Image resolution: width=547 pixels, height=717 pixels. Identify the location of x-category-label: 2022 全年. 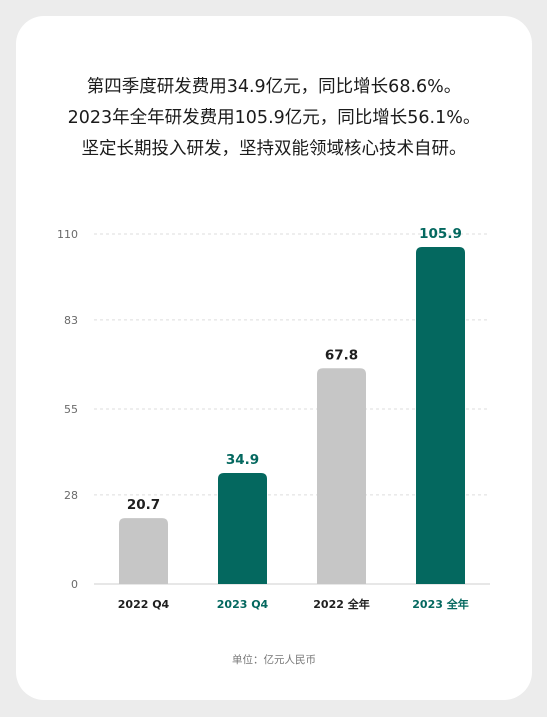
(341, 604).